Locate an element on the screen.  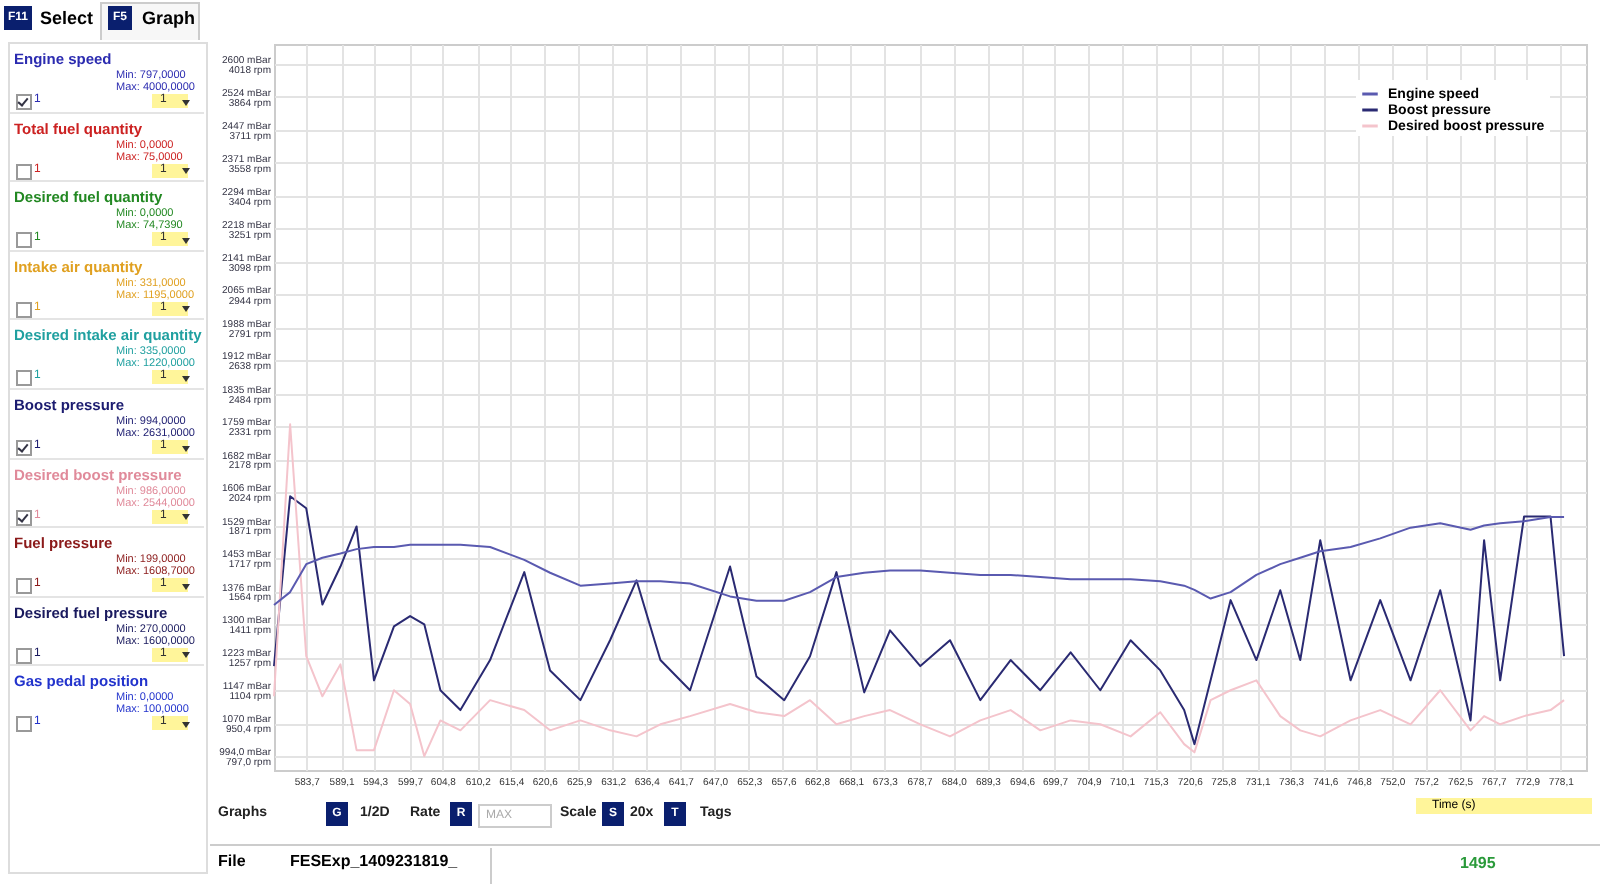
text: 1495 is located at coordinates (1478, 863).